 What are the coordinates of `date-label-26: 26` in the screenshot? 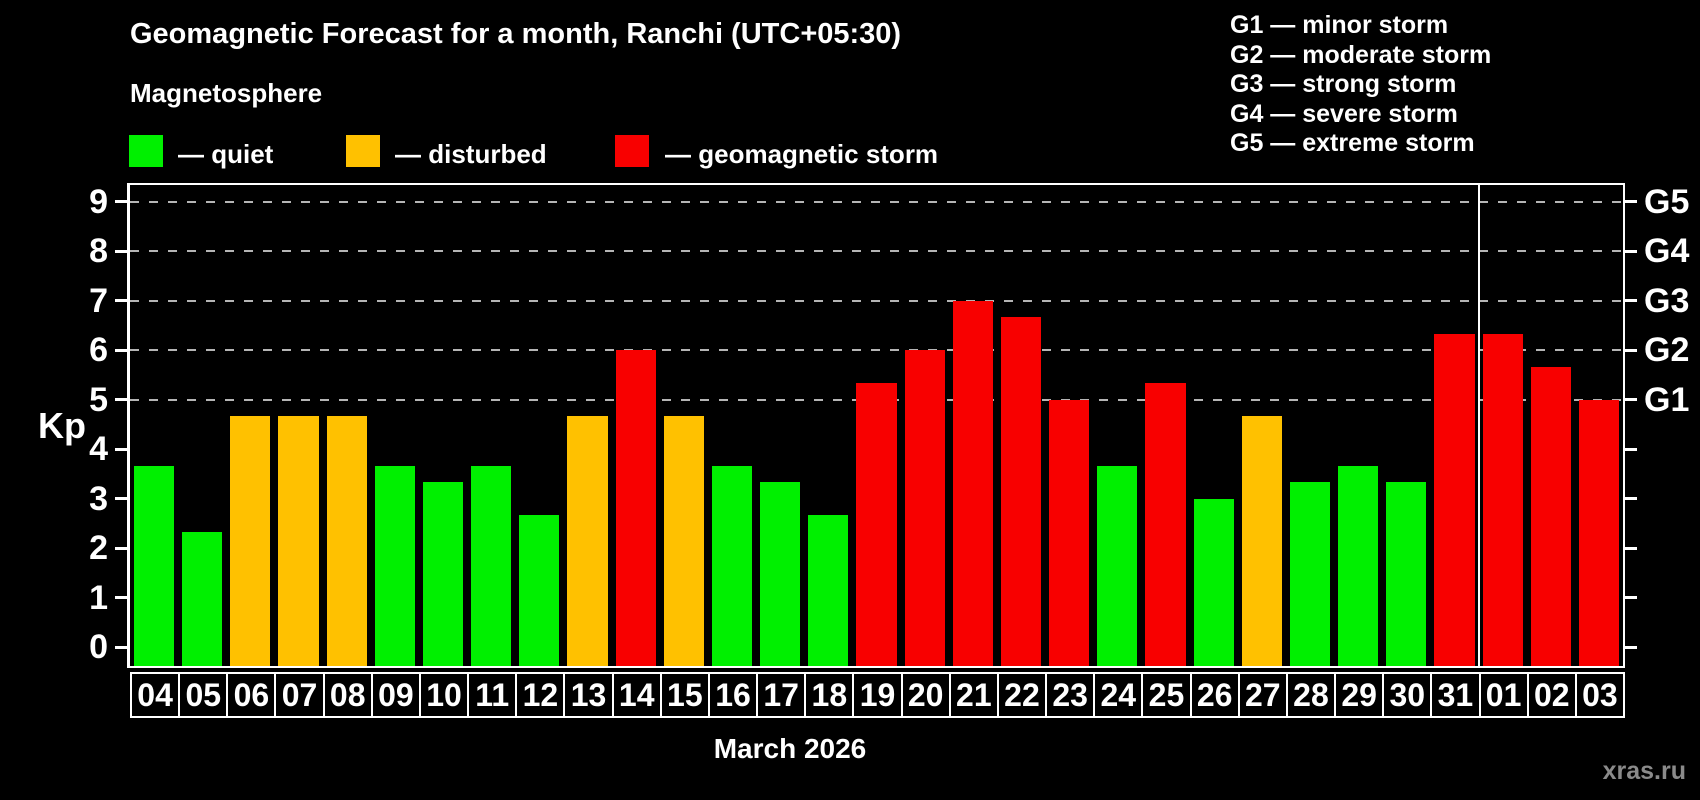 It's located at (1214, 695).